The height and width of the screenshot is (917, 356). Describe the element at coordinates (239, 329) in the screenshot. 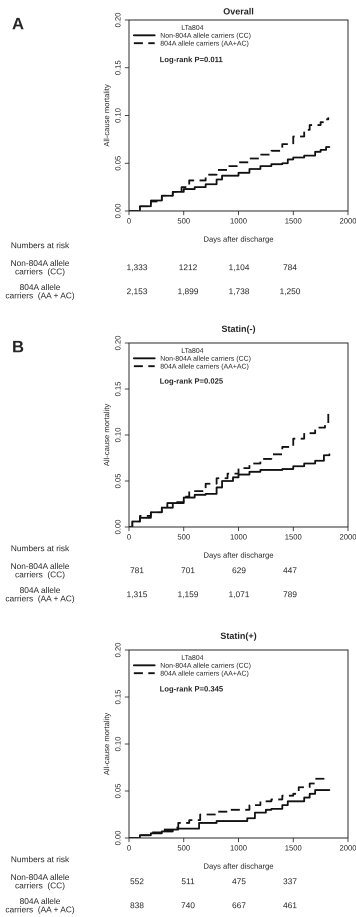

I see `chart-title: Statin(-)` at that location.